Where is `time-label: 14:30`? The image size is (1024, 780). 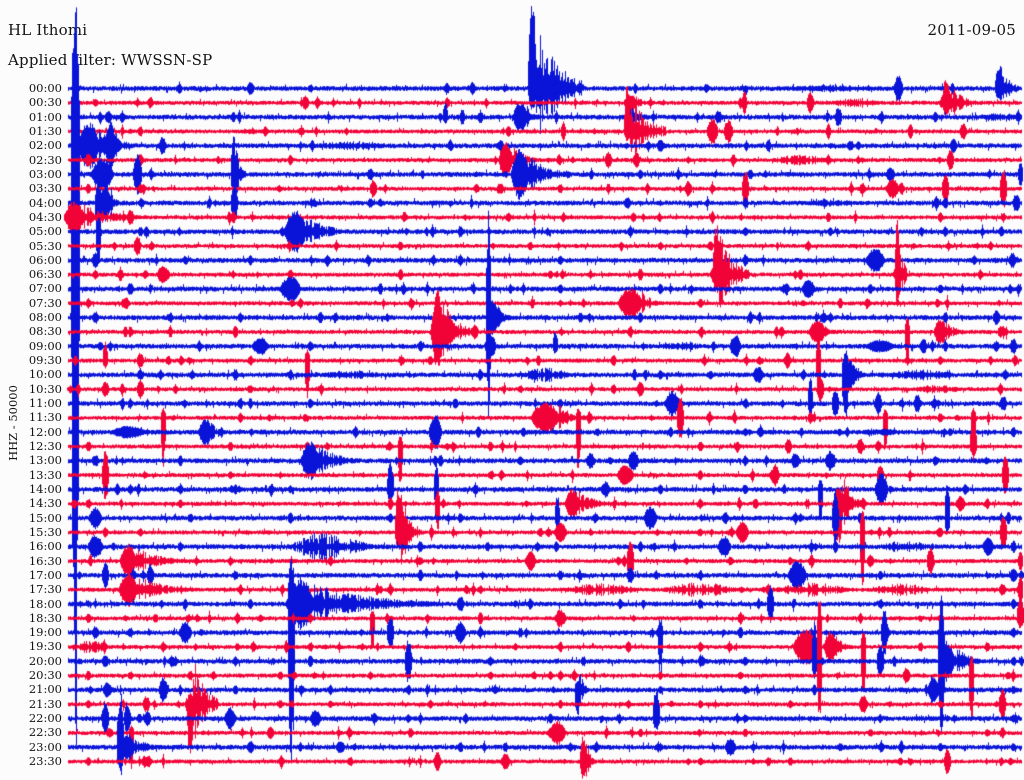
time-label: 14:30 is located at coordinates (45, 503).